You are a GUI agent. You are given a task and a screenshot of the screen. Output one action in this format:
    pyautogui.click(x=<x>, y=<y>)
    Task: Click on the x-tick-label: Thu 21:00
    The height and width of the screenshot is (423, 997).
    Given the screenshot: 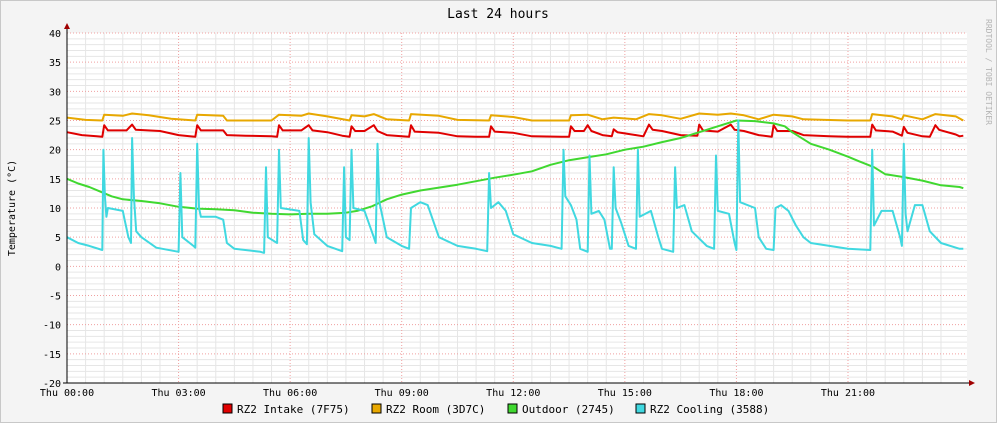 What is the action you would take?
    pyautogui.click(x=848, y=393)
    